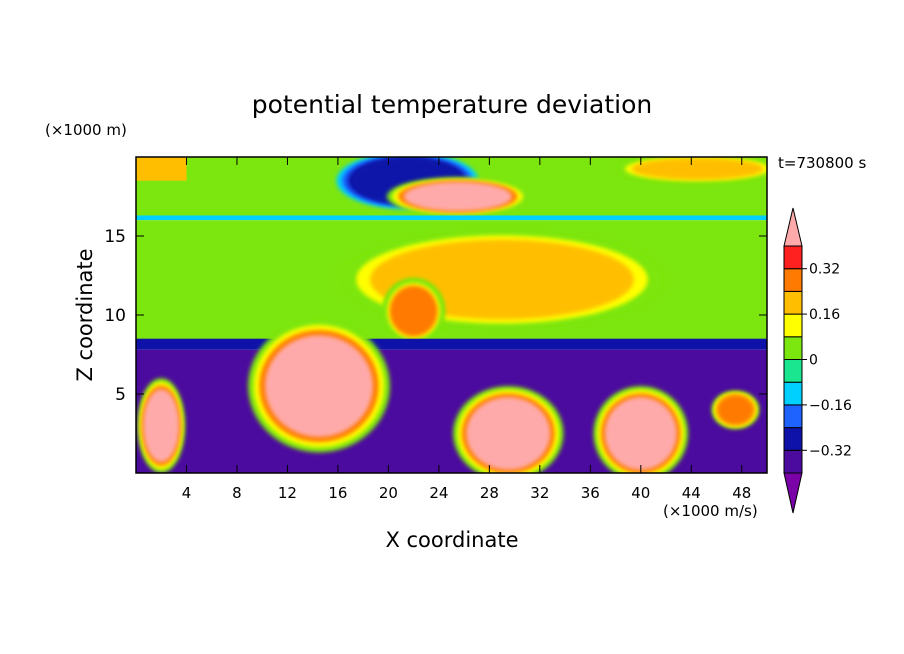  Describe the element at coordinates (640, 493) in the screenshot. I see `x-tick-label: 40` at that location.